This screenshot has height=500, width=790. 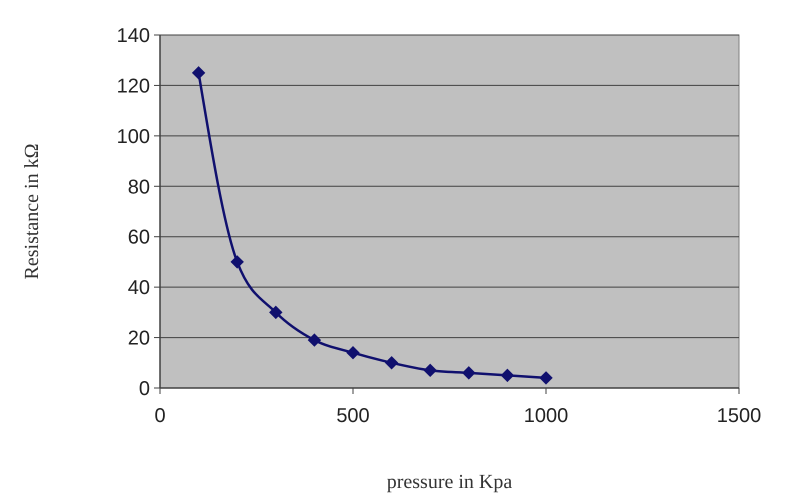 What do you see at coordinates (353, 416) in the screenshot?
I see `x-tick-label: 500` at bounding box center [353, 416].